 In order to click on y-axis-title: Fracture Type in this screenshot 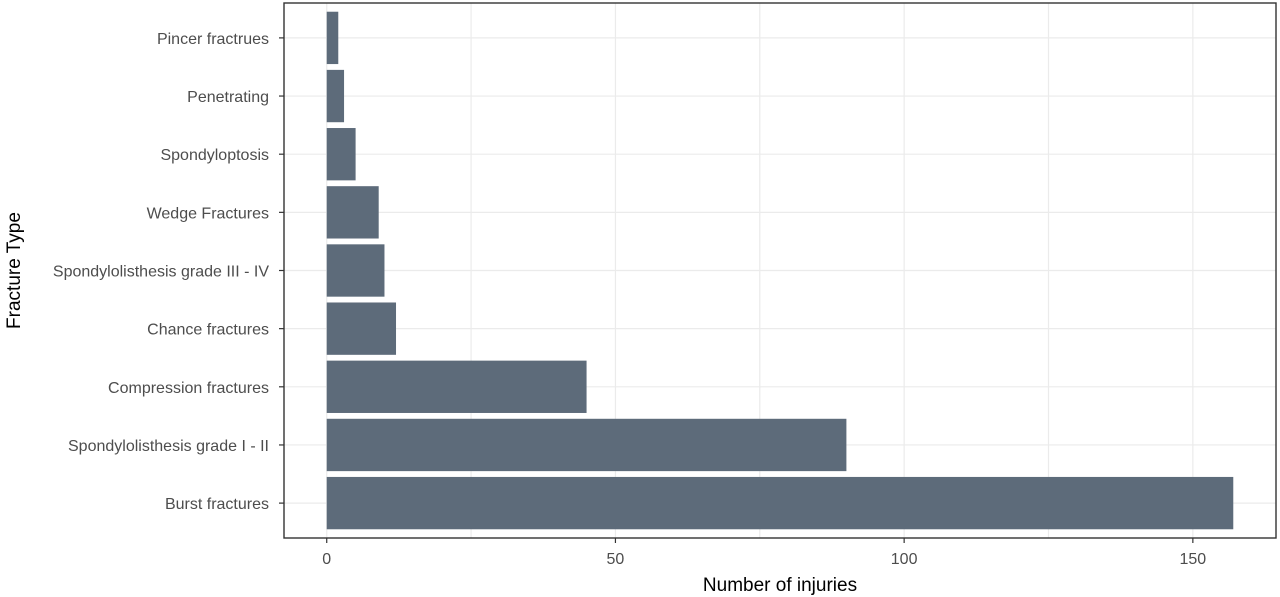, I will do `click(14, 270)`.